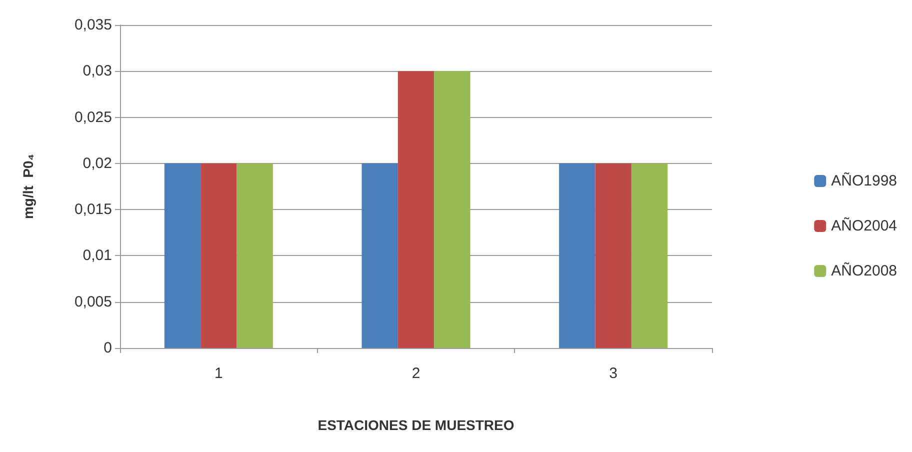  What do you see at coordinates (28, 187) in the screenshot?
I see `y-axis-title: mg/lt P0₄` at bounding box center [28, 187].